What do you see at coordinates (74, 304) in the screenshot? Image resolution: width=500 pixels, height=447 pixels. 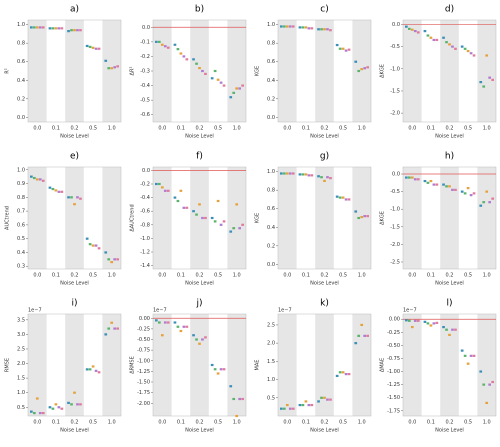 I see `panel-label: i)` at bounding box center [74, 304].